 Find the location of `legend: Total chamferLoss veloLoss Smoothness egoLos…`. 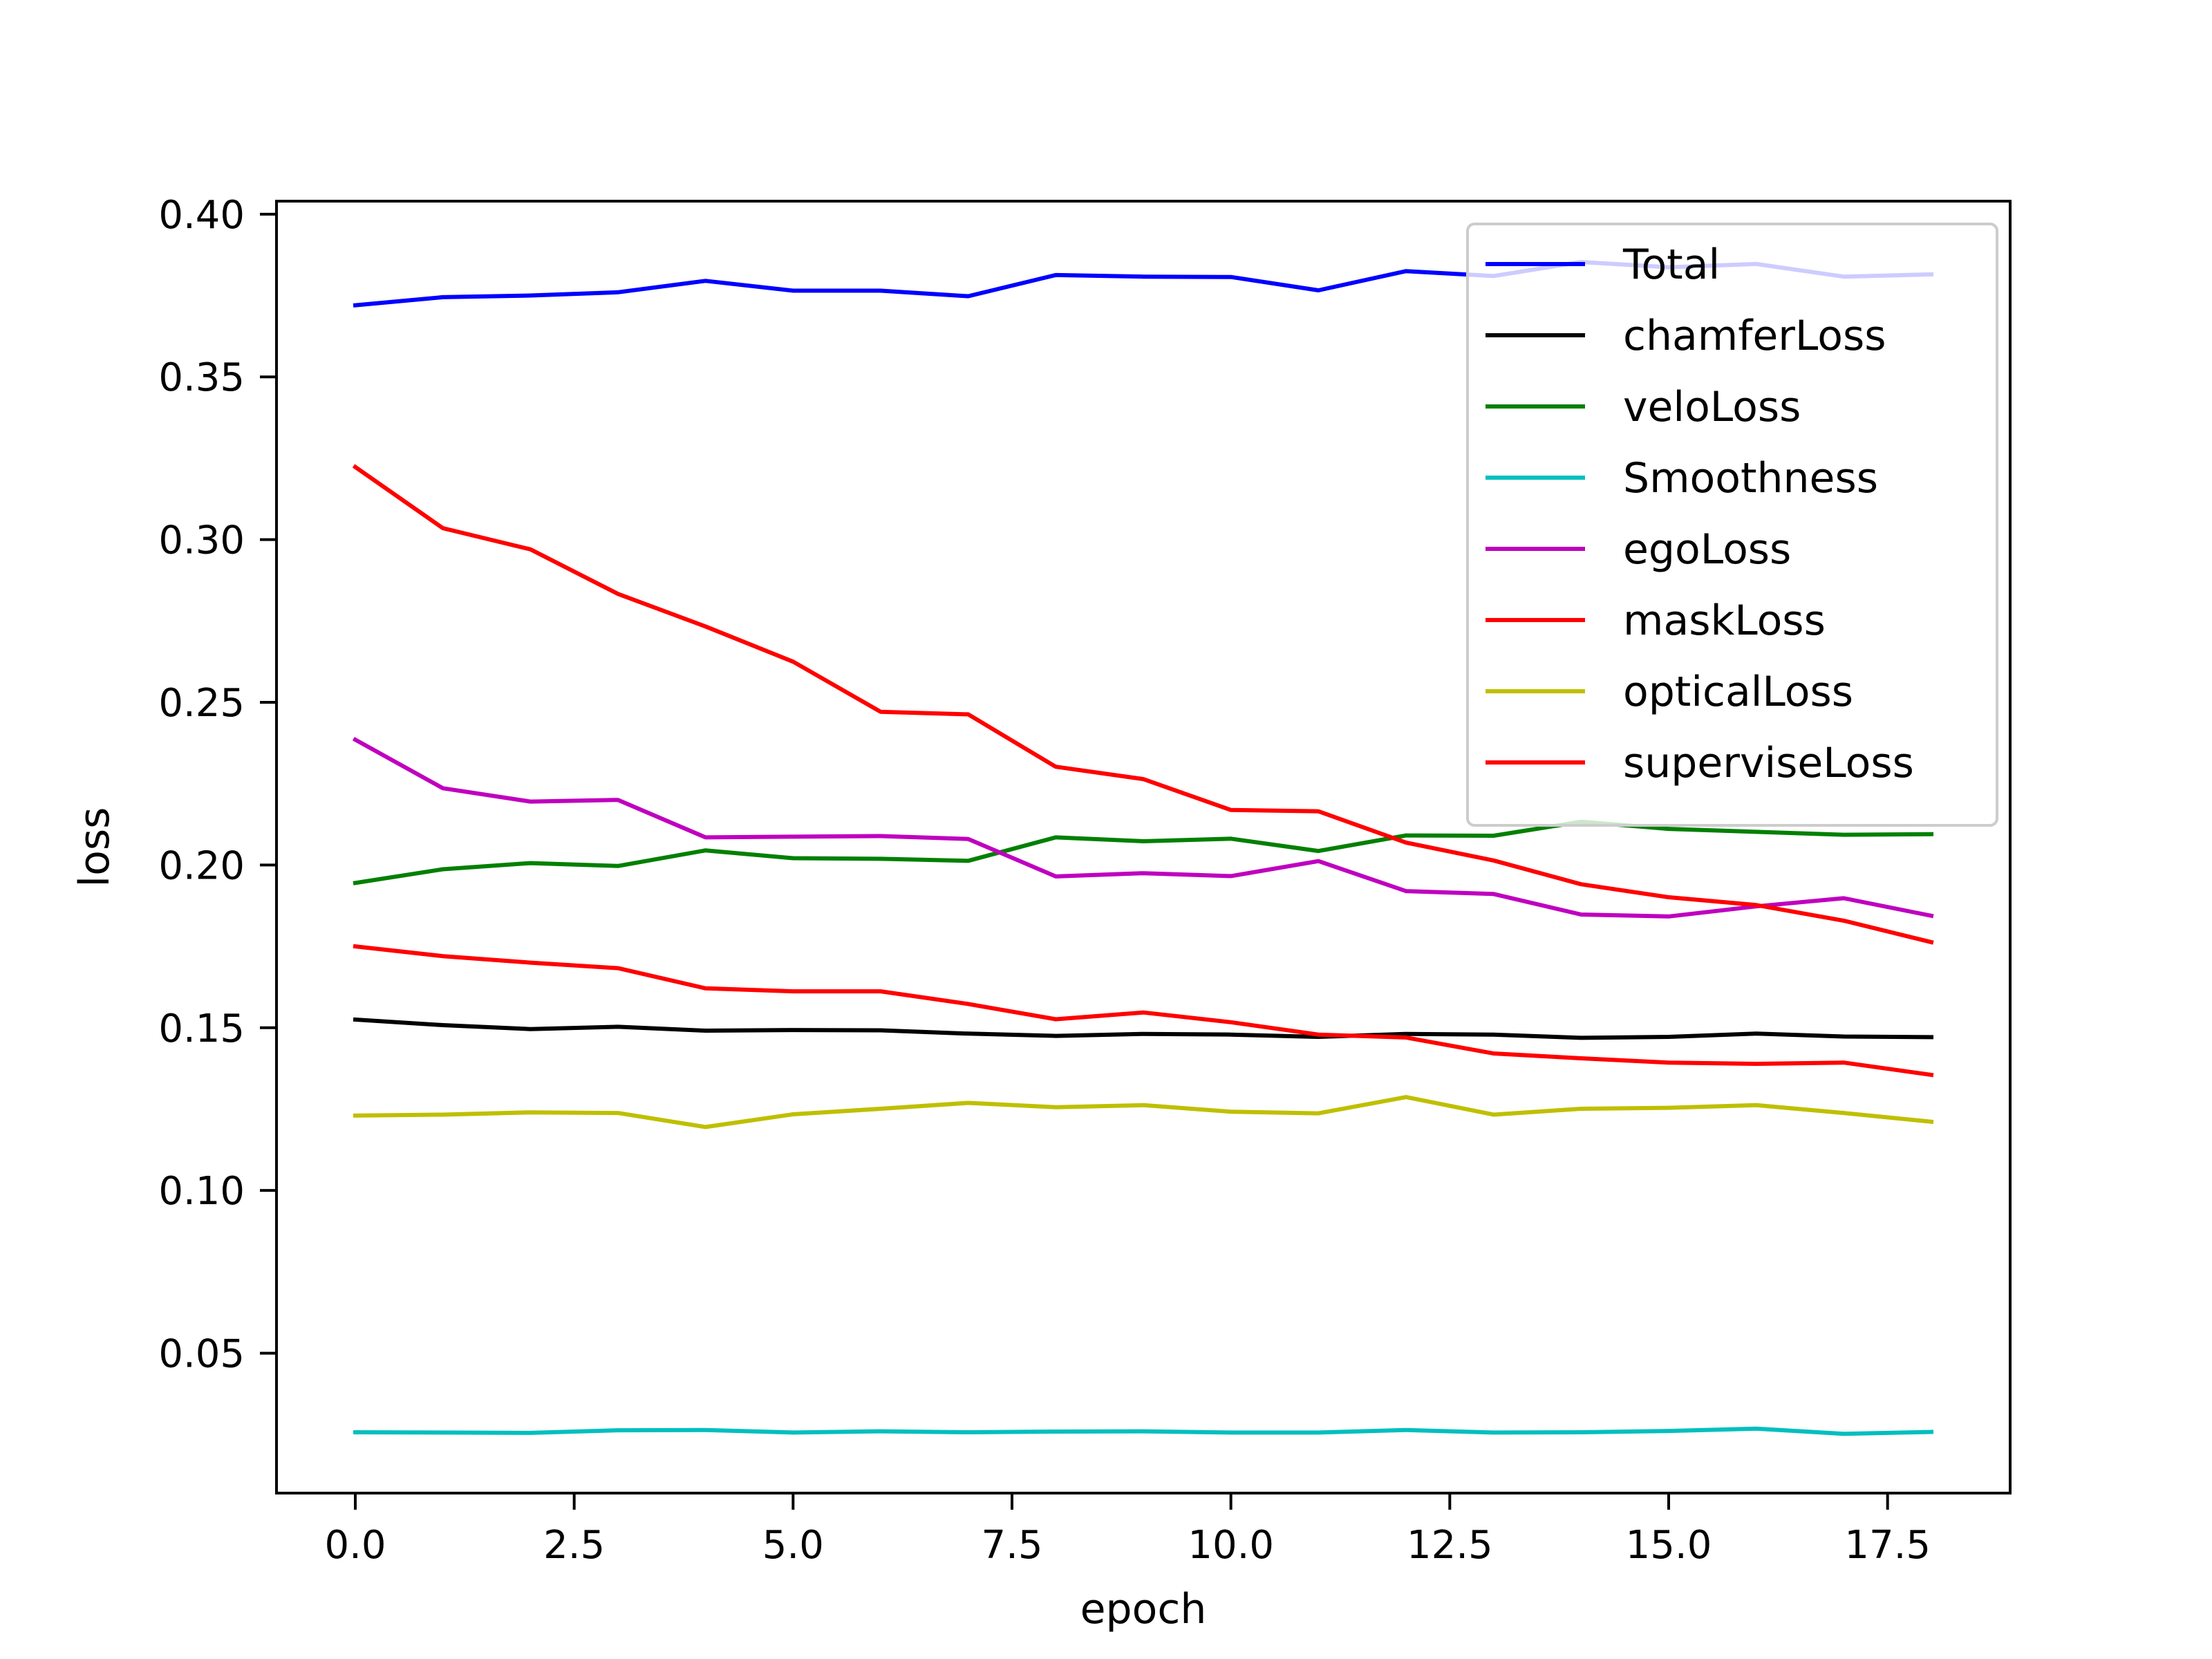

legend: Total chamferLoss veloLoss Smoothness egoLos… is located at coordinates (1732, 525).